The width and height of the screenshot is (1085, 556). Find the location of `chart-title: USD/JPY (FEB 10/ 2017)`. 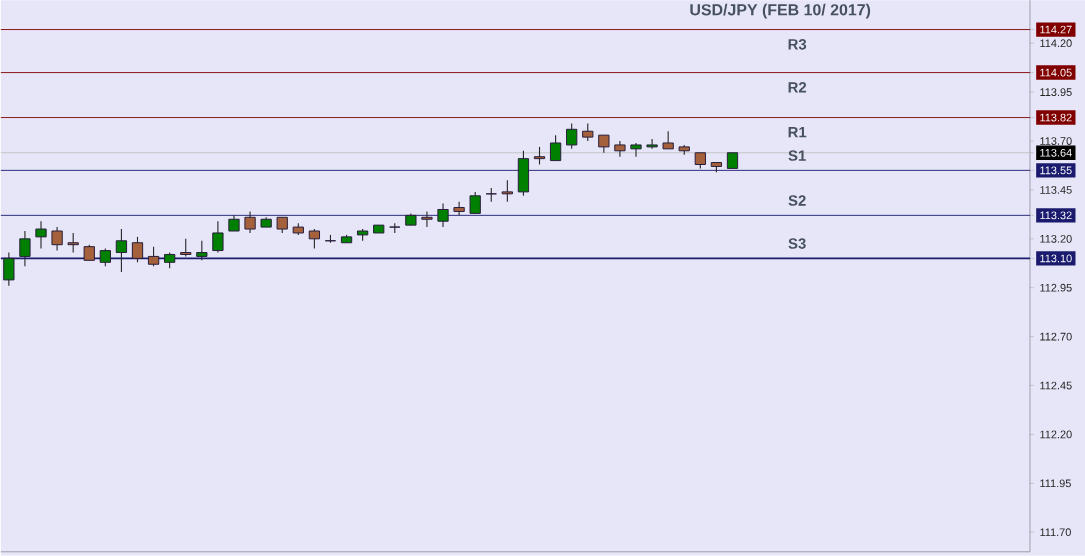

chart-title: USD/JPY (FEB 10/ 2017) is located at coordinates (780, 11).